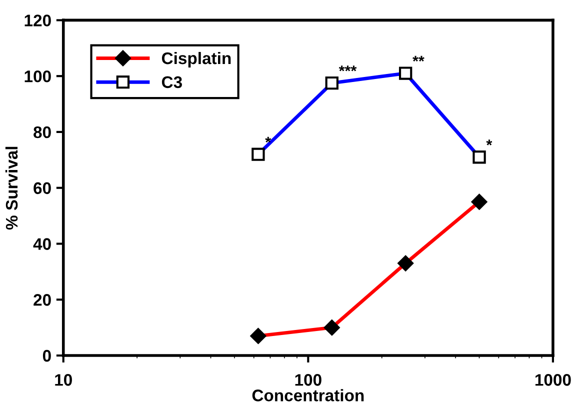  What do you see at coordinates (347, 69) in the screenshot?
I see `annotation: ***` at bounding box center [347, 69].